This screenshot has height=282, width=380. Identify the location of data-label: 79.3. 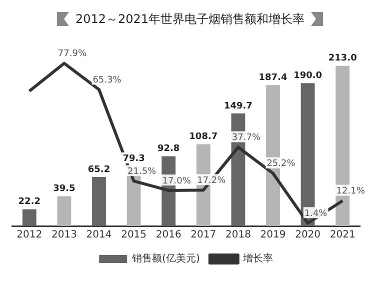
(133, 159).